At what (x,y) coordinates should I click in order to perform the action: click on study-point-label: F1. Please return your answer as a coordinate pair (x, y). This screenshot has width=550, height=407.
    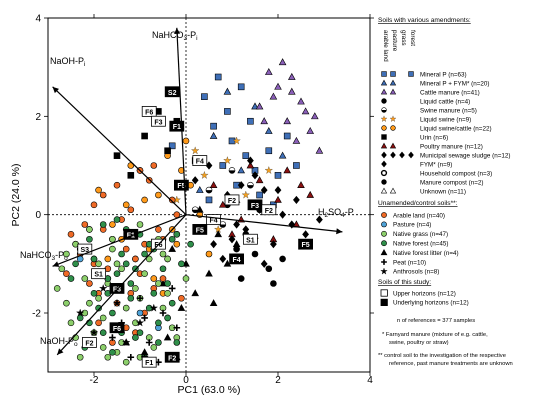
    Looking at the image, I should click on (149, 362).